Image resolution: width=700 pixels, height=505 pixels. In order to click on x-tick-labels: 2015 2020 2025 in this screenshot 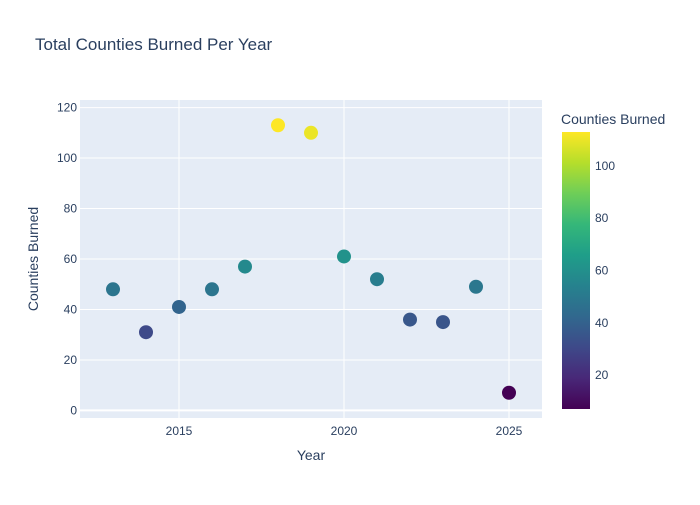, I will do `click(344, 431)`.